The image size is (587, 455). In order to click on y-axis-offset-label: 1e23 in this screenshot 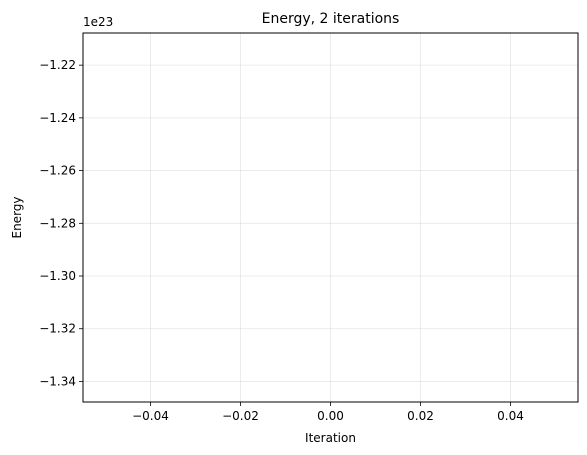, I will do `click(98, 22)`.